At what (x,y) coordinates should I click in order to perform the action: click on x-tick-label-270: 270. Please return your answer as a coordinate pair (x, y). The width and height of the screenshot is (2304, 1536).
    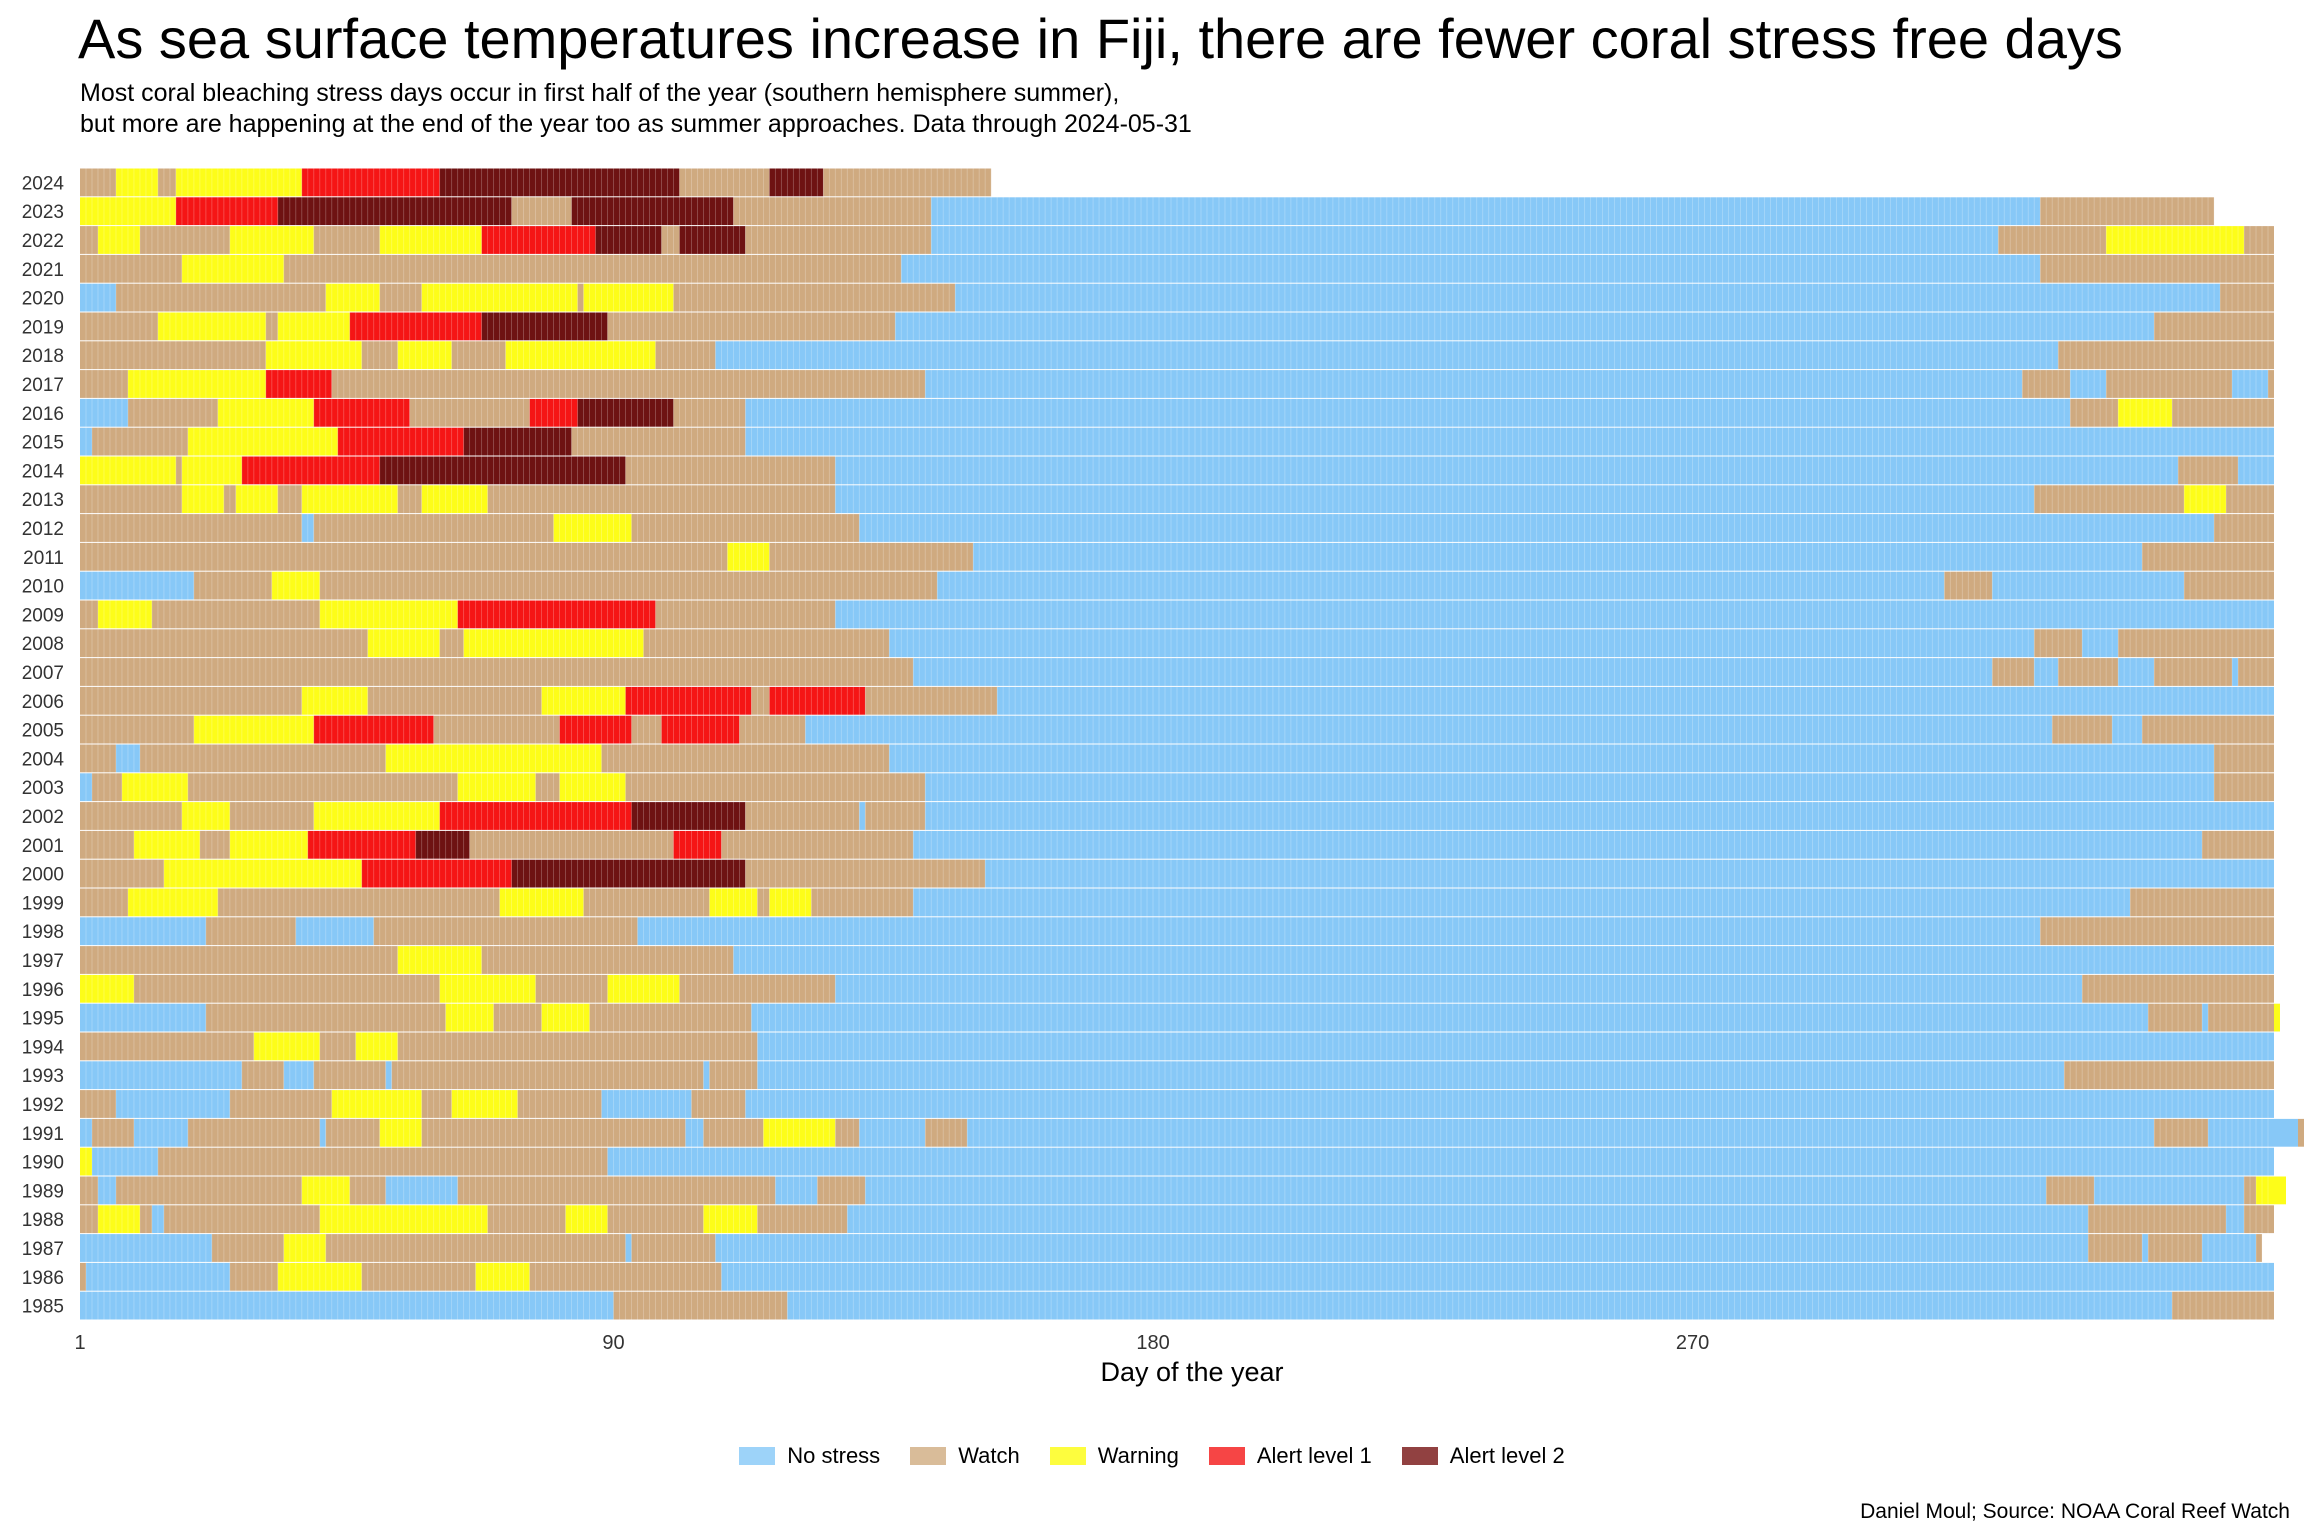
    Looking at the image, I should click on (1692, 1343).